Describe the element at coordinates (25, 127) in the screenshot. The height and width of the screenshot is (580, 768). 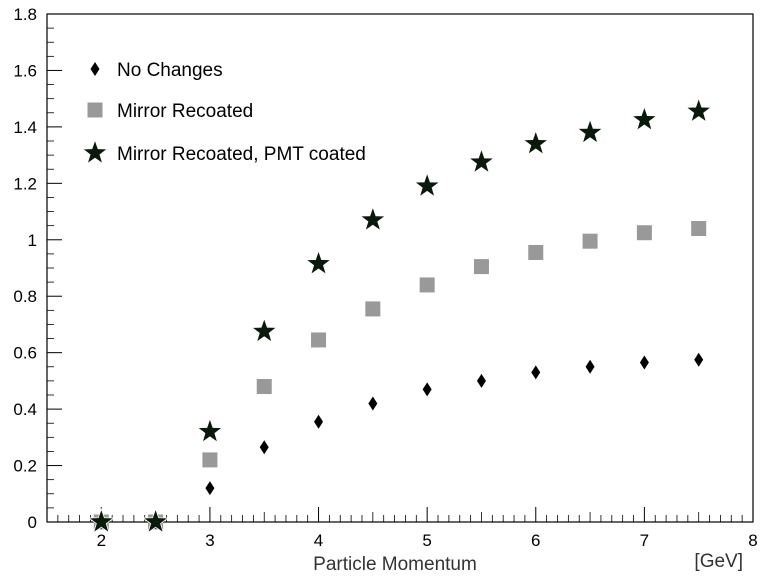
I see `y-tick-label: 1.4` at that location.